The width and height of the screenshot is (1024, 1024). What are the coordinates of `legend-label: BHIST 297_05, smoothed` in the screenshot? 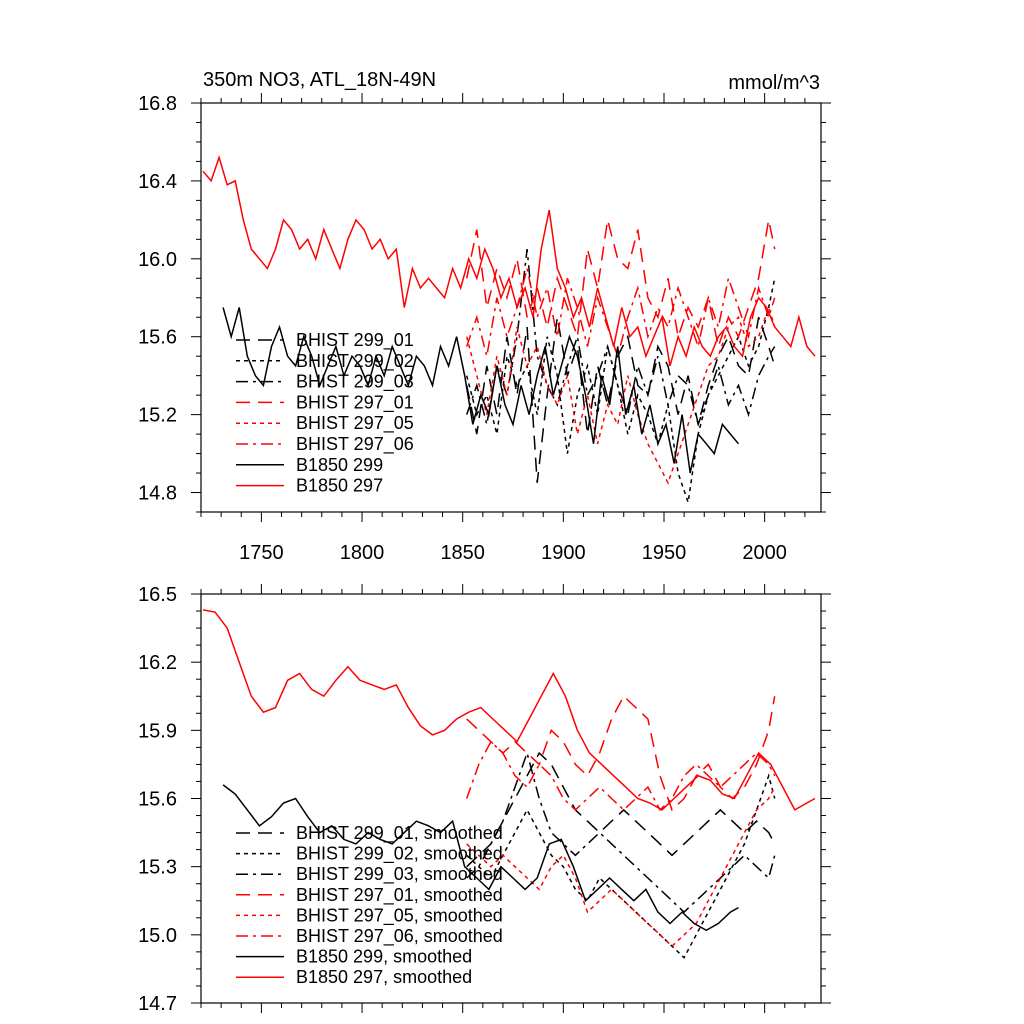 It's located at (399, 915).